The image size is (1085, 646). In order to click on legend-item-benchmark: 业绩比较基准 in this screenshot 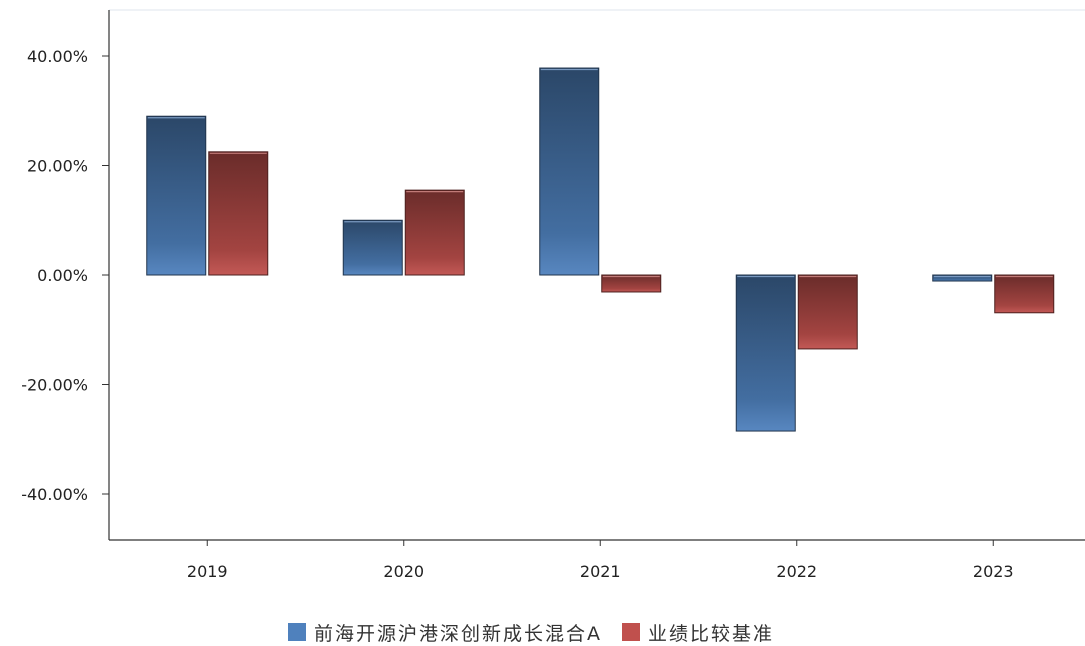, I will do `click(698, 632)`.